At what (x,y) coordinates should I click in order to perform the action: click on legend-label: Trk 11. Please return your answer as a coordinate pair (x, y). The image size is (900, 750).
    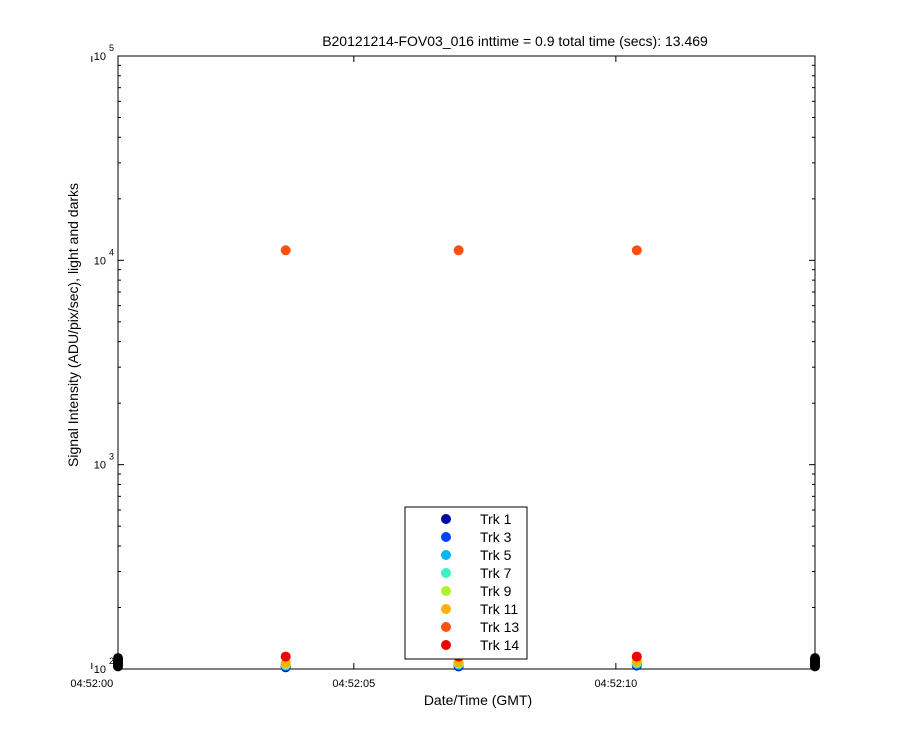
    Looking at the image, I should click on (499, 609).